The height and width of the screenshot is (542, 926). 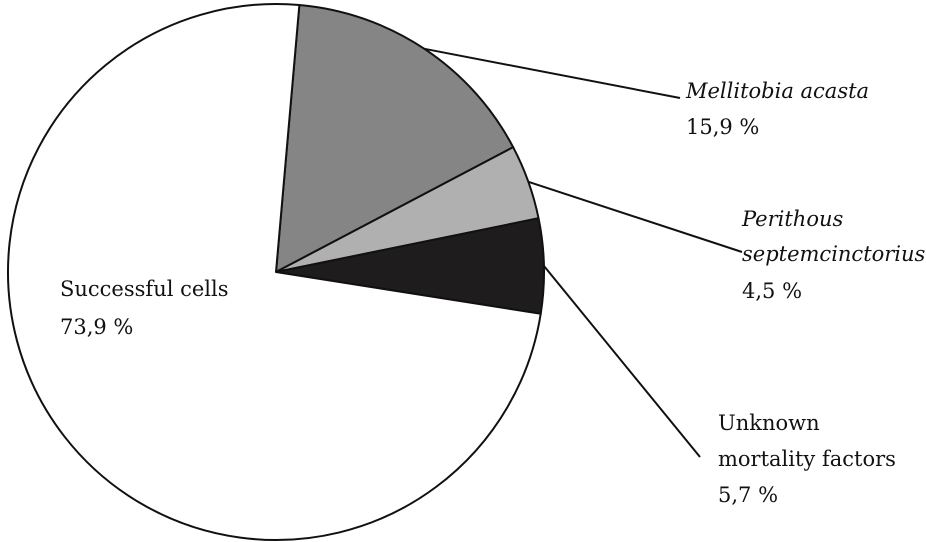 What do you see at coordinates (96, 327) in the screenshot?
I see `slice-value-3: 73,9 %` at bounding box center [96, 327].